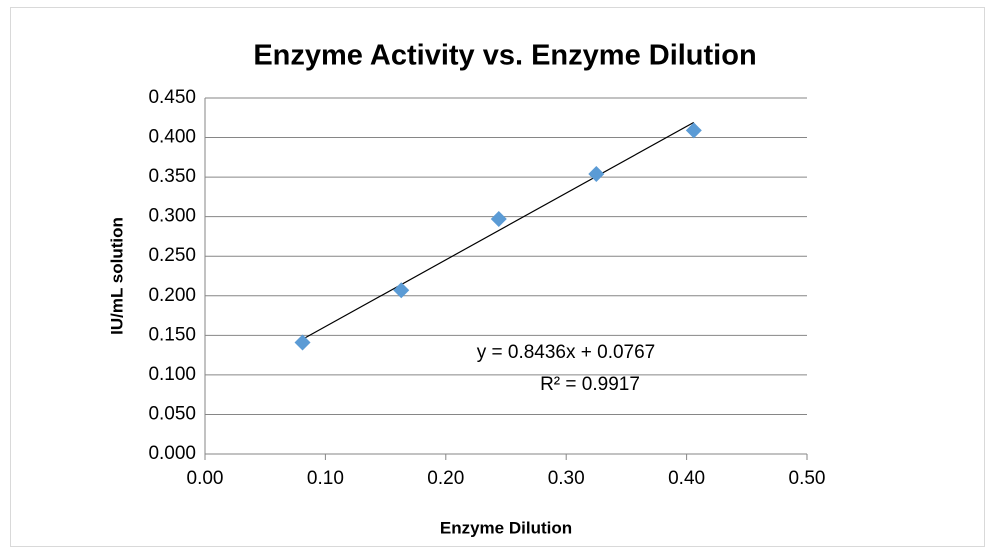  Describe the element at coordinates (116, 276) in the screenshot. I see `y-axis-title: IU/mL solution` at that location.